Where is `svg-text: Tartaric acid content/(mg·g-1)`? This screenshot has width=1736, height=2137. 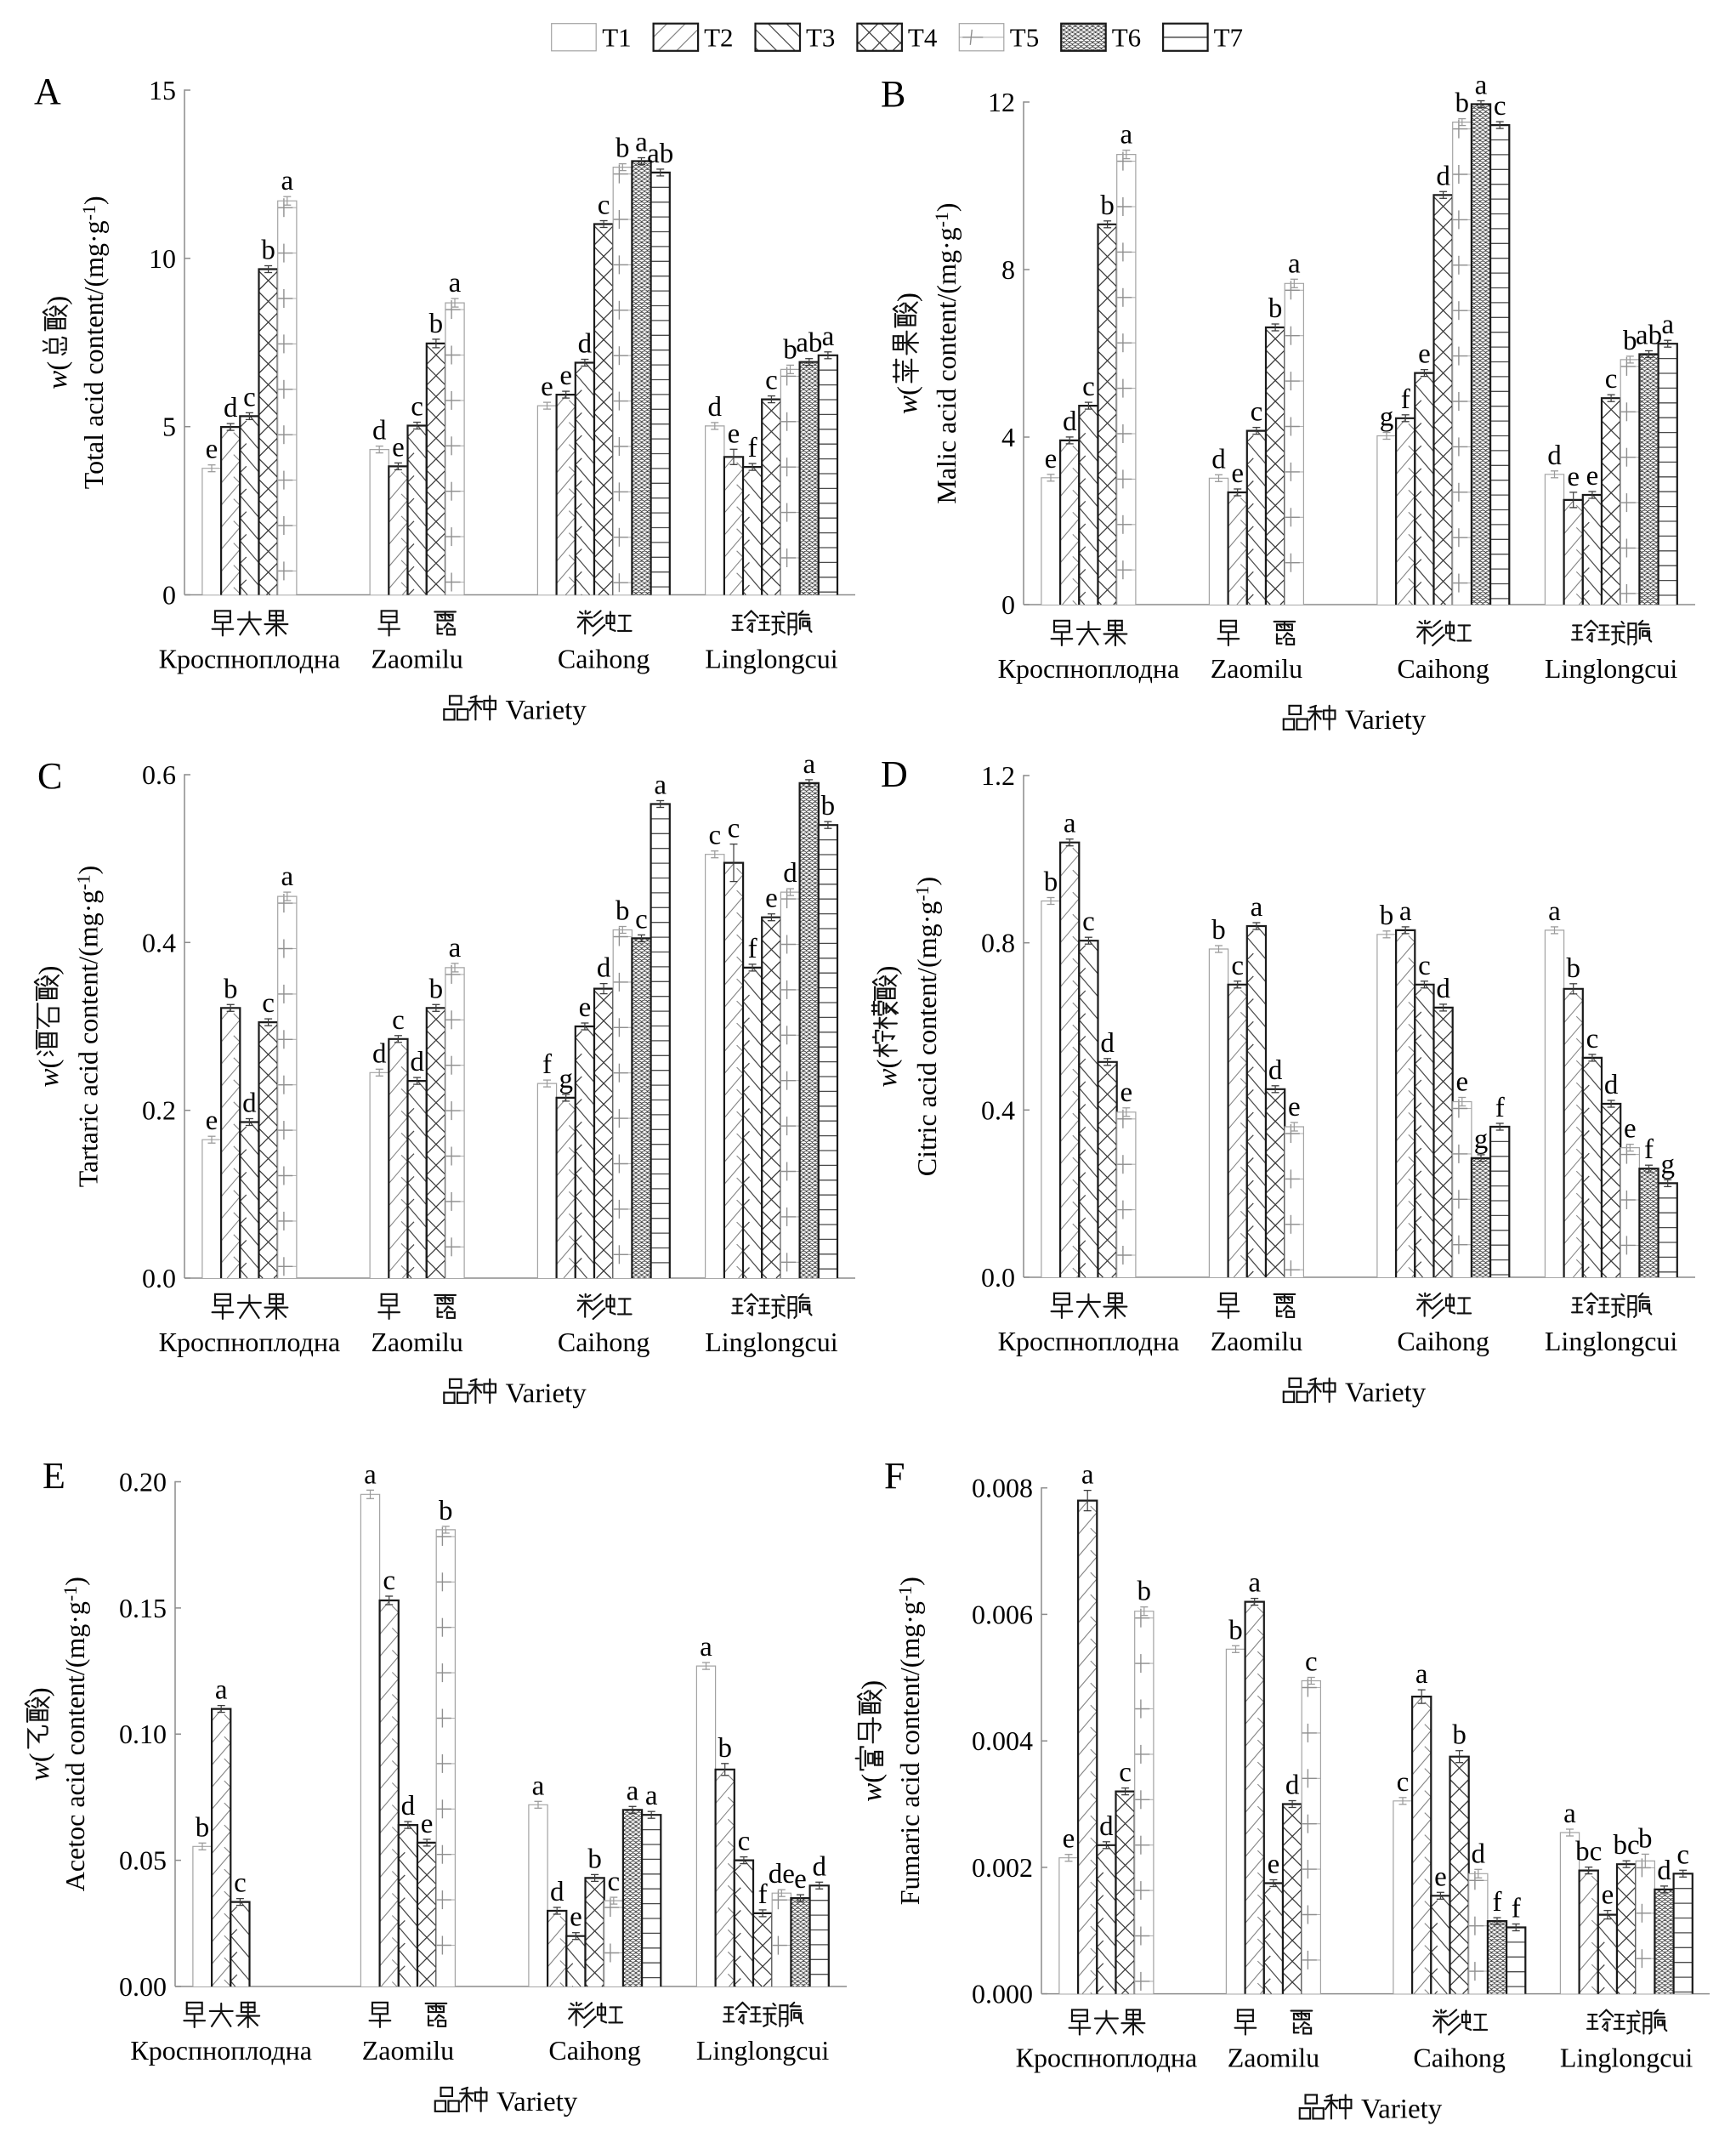 svg-text: Tartaric acid content/(mg·g-1) is located at coordinates (89, 1027).